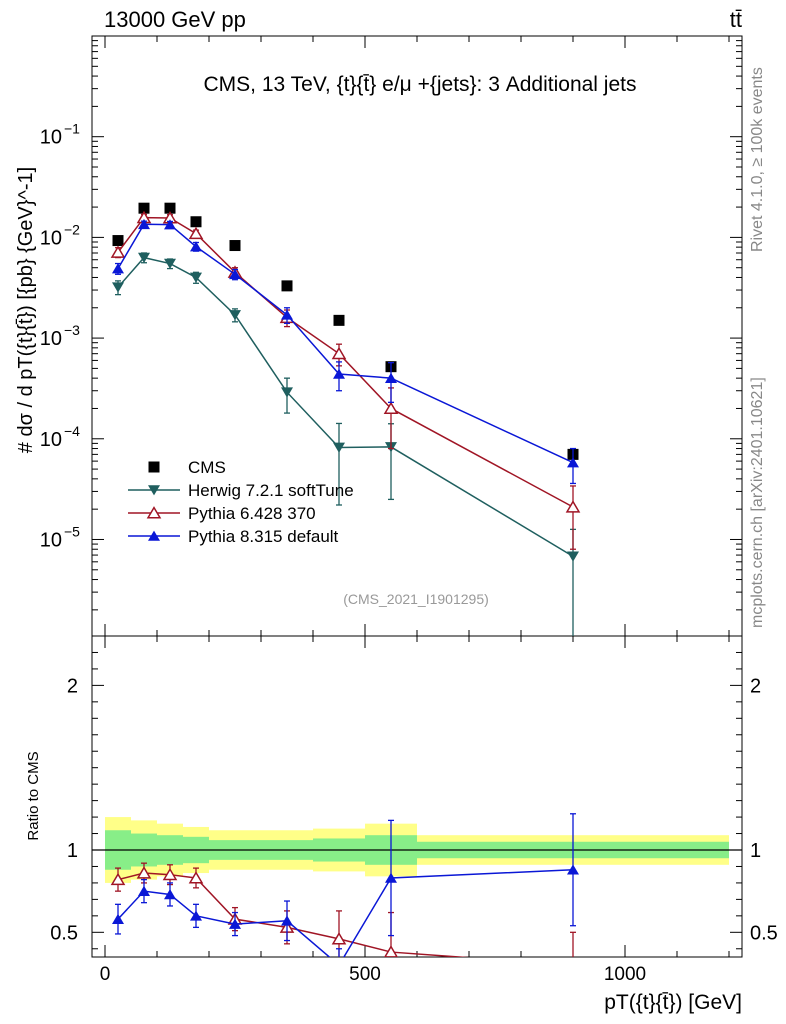  What do you see at coordinates (736, 19) in the screenshot?
I see `process-label: tt̄` at bounding box center [736, 19].